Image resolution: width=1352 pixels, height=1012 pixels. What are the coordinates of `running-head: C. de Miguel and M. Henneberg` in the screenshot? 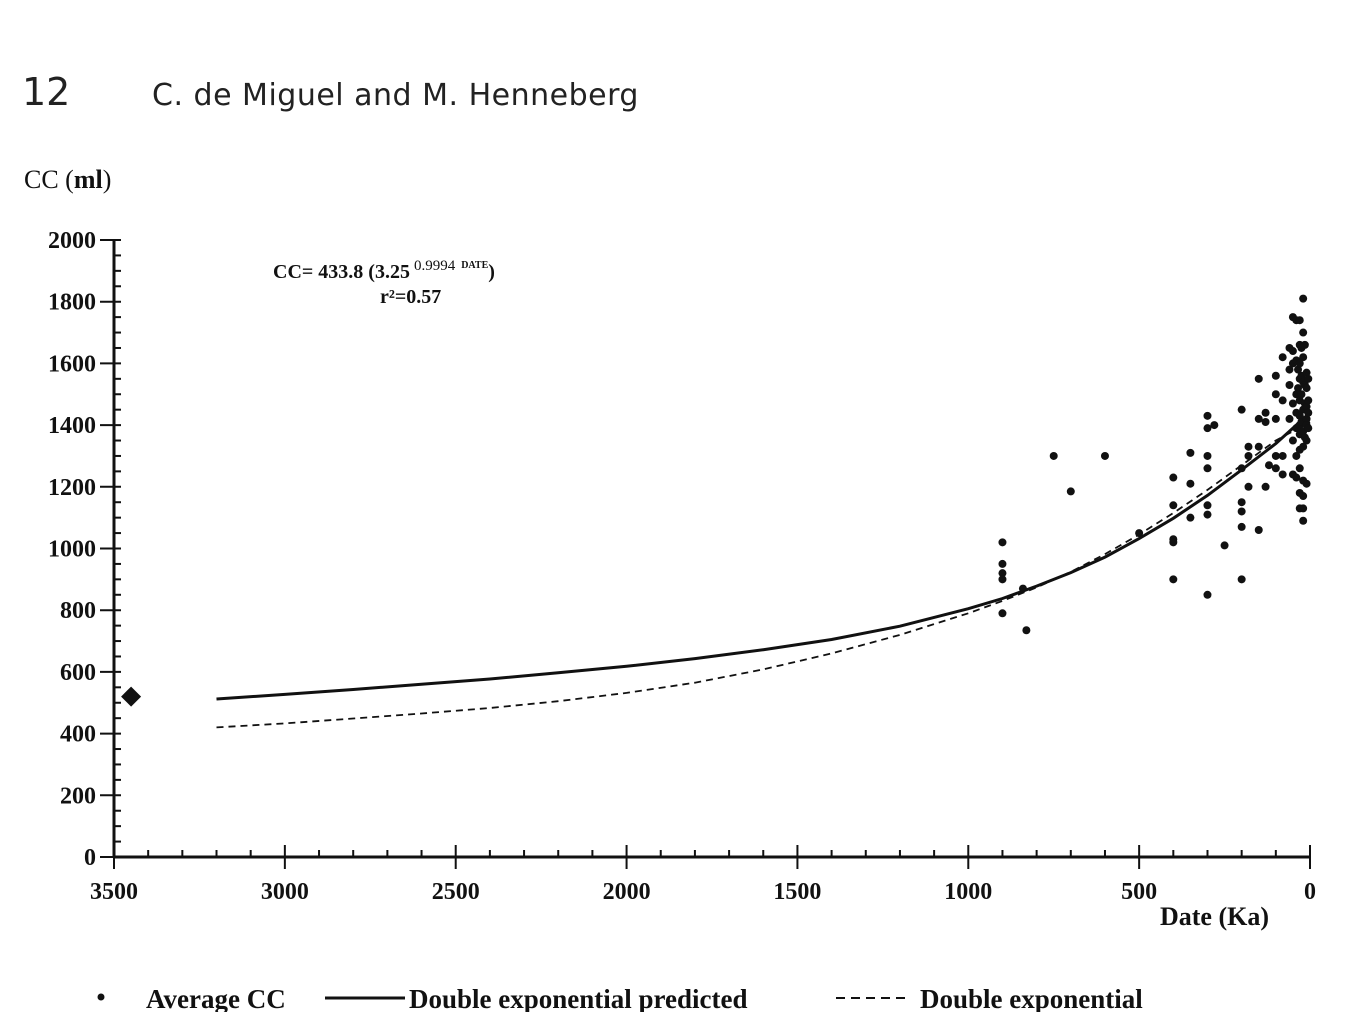 It's located at (395, 95).